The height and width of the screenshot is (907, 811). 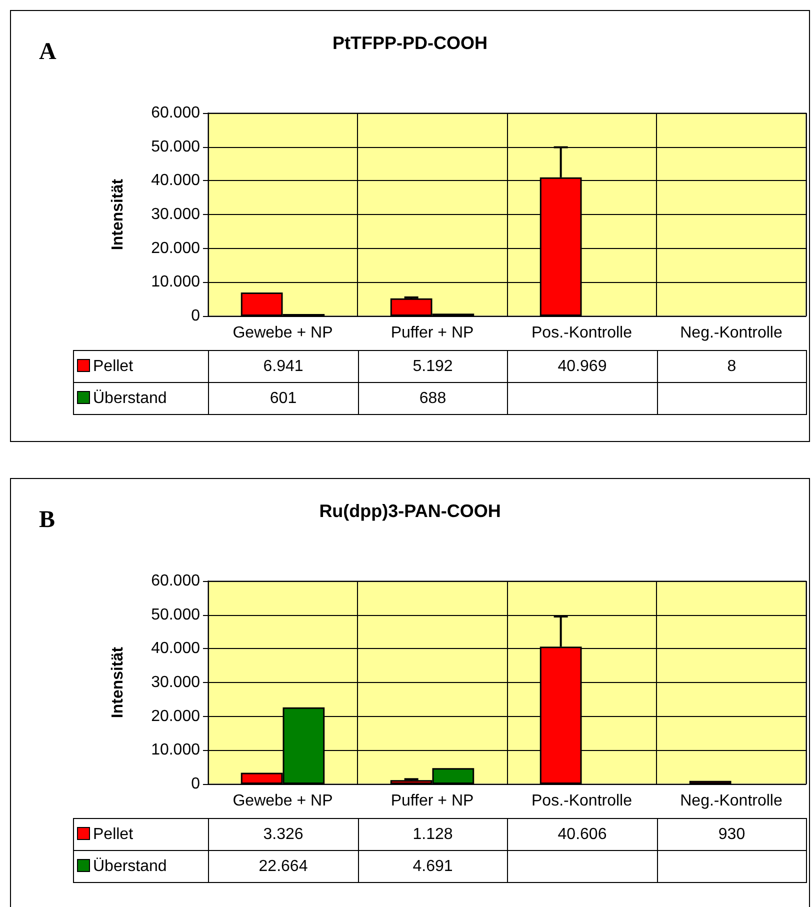 I want to click on data-label: 6.941, so click(x=283, y=366).